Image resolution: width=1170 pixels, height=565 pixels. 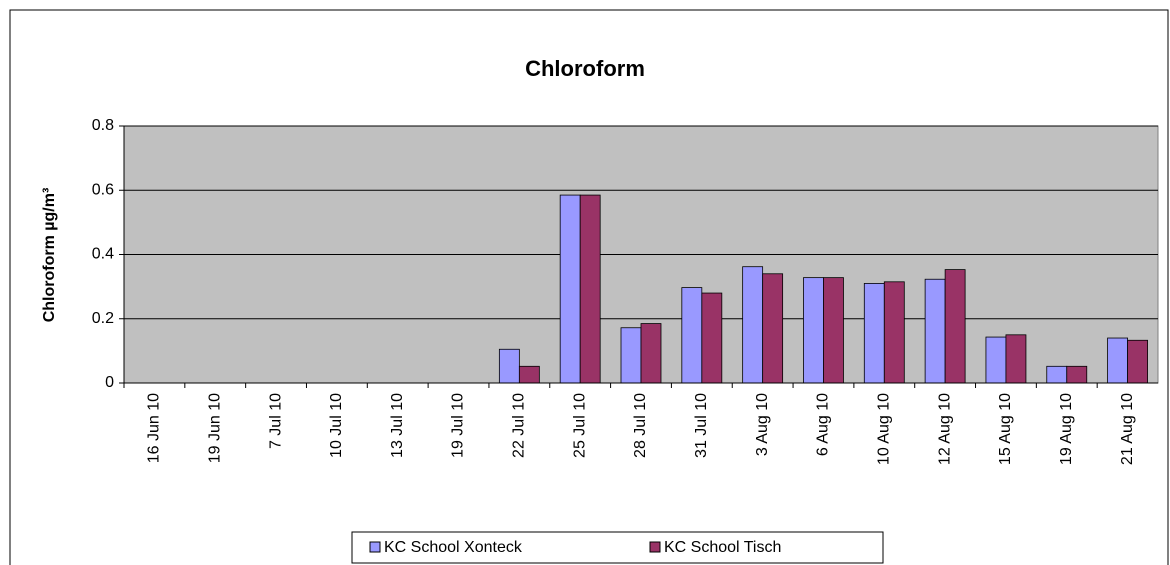 I want to click on legend-label: KC School Tisch, so click(x=722, y=547).